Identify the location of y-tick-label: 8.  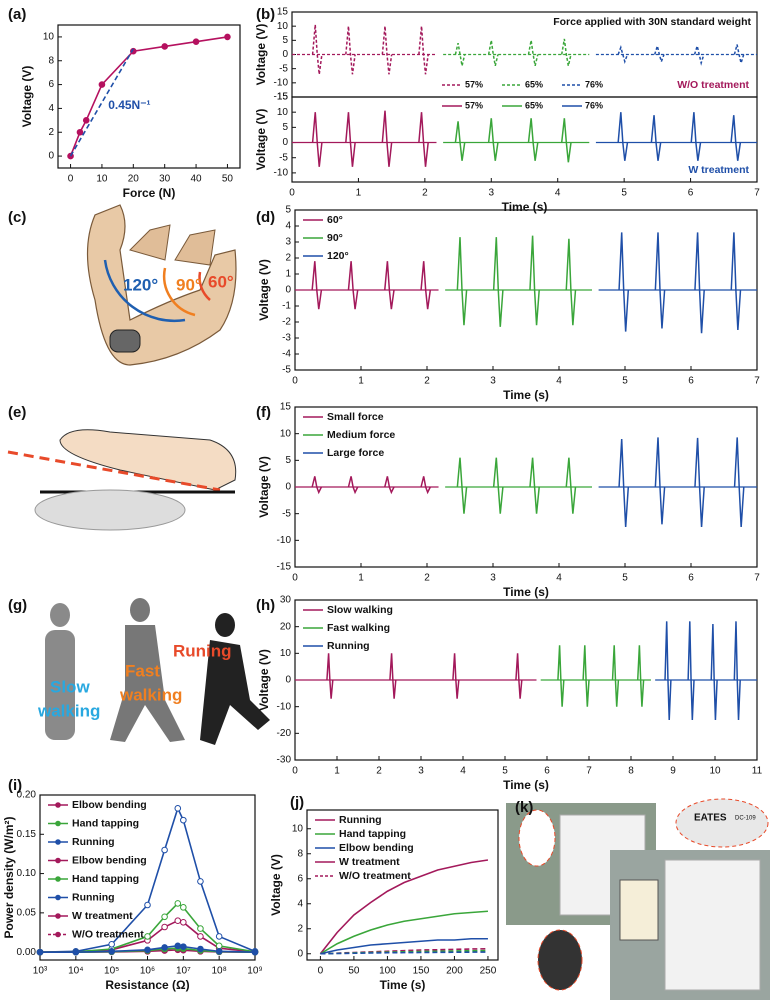
(300, 853).